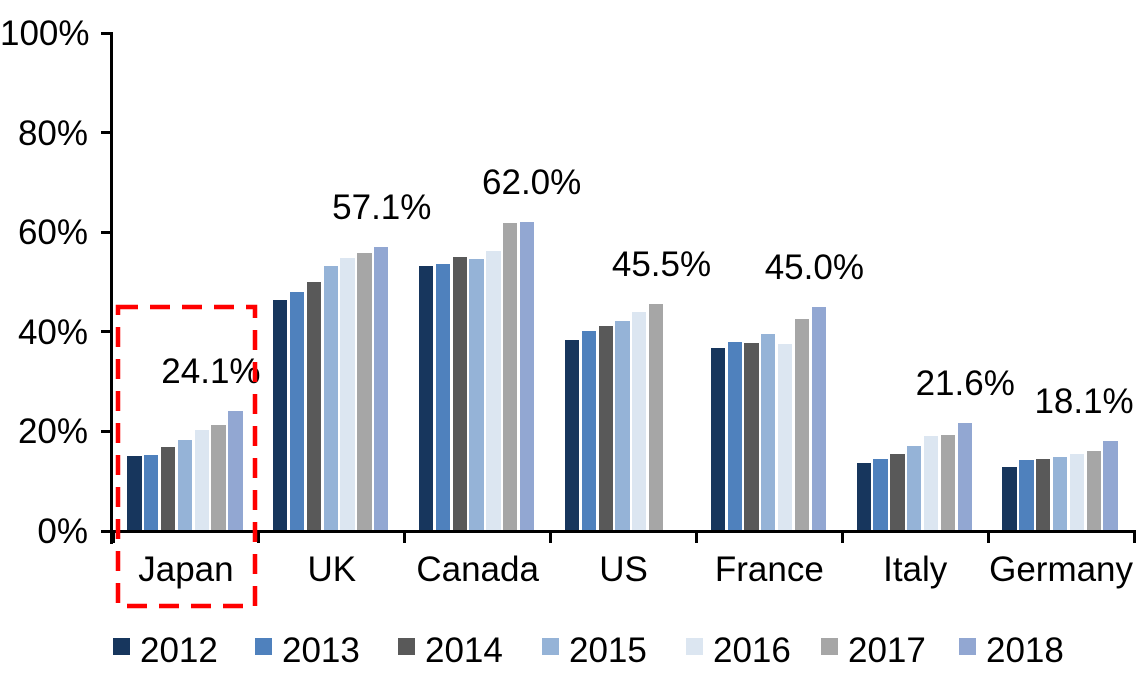 The height and width of the screenshot is (683, 1142). I want to click on y-tick-label-20: 20%, so click(52, 432).